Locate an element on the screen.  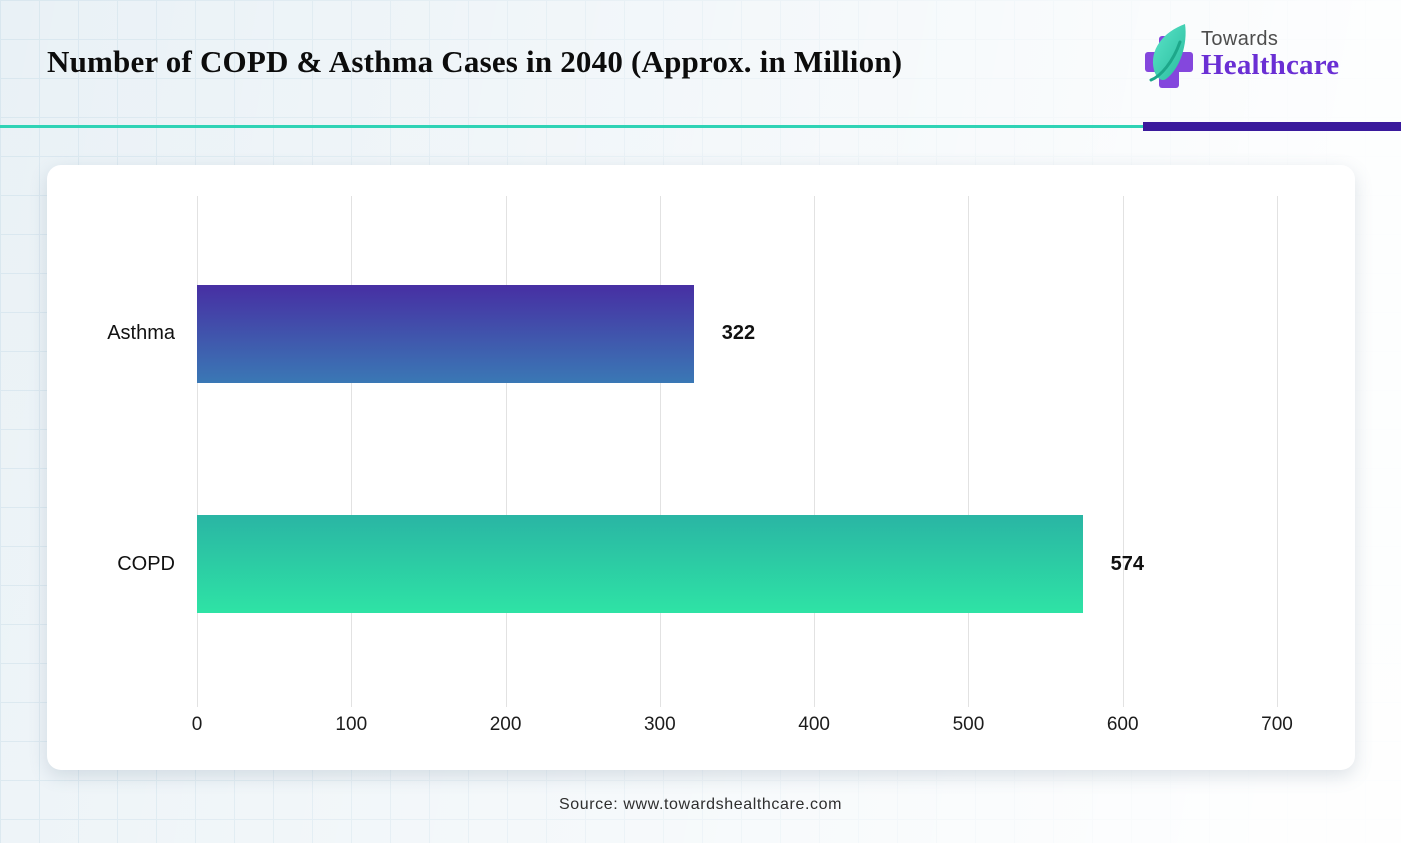
category-label-copd: COPD is located at coordinates (146, 563).